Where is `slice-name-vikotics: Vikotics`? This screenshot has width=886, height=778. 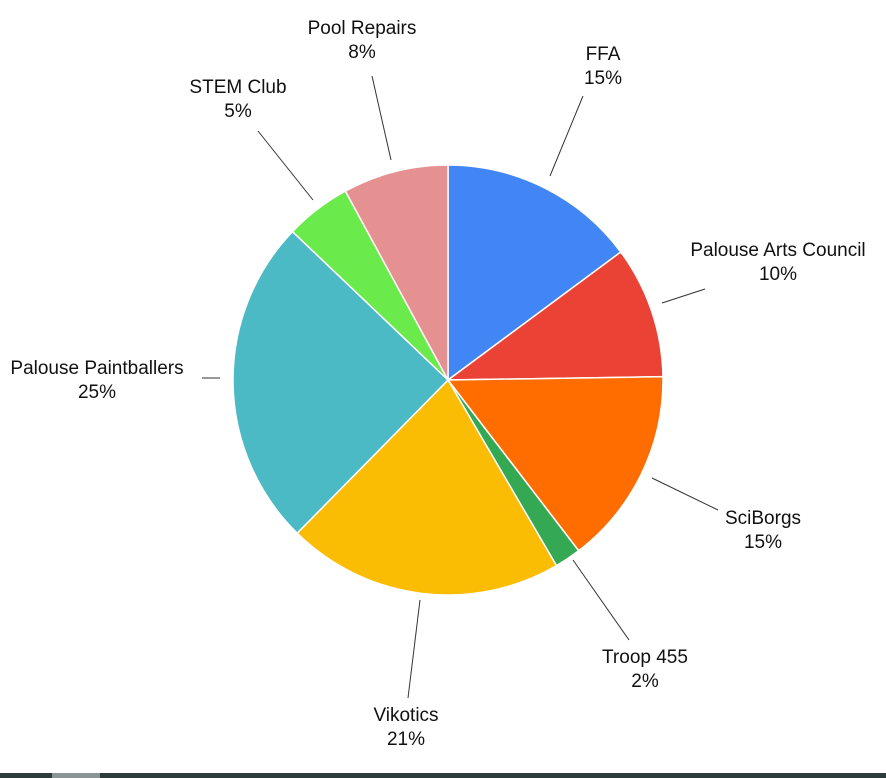
slice-name-vikotics: Vikotics is located at coordinates (405, 715).